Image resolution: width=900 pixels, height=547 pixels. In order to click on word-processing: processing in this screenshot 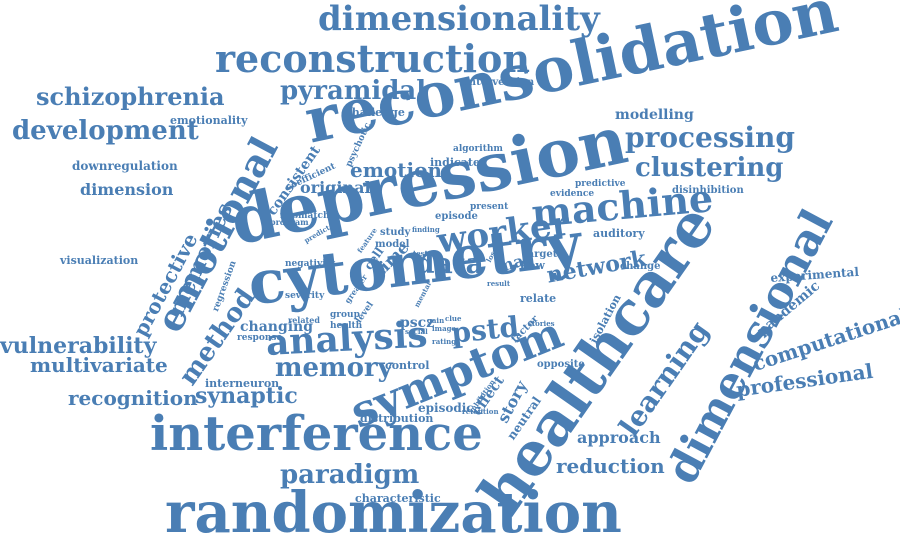, I will do `click(710, 137)`.